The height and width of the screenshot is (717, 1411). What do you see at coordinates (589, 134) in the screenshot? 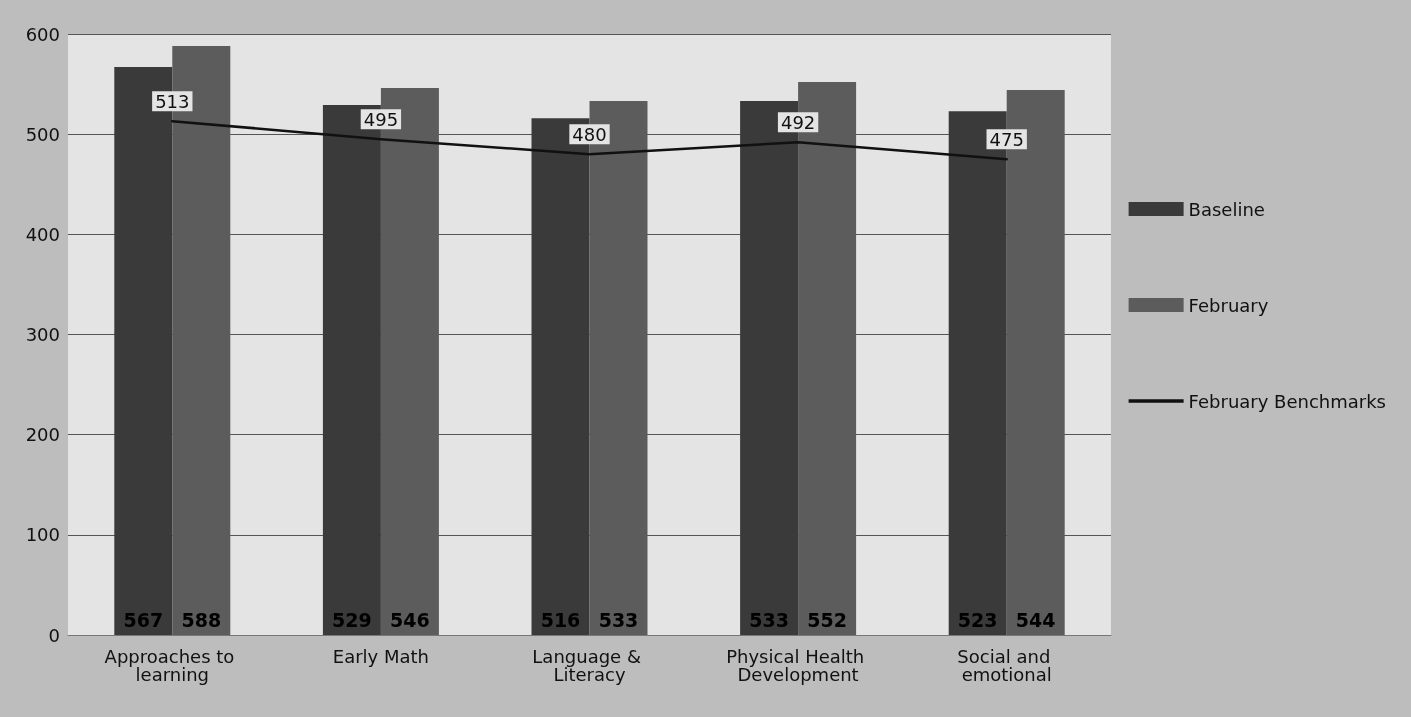
I see `data-label: 480` at bounding box center [589, 134].